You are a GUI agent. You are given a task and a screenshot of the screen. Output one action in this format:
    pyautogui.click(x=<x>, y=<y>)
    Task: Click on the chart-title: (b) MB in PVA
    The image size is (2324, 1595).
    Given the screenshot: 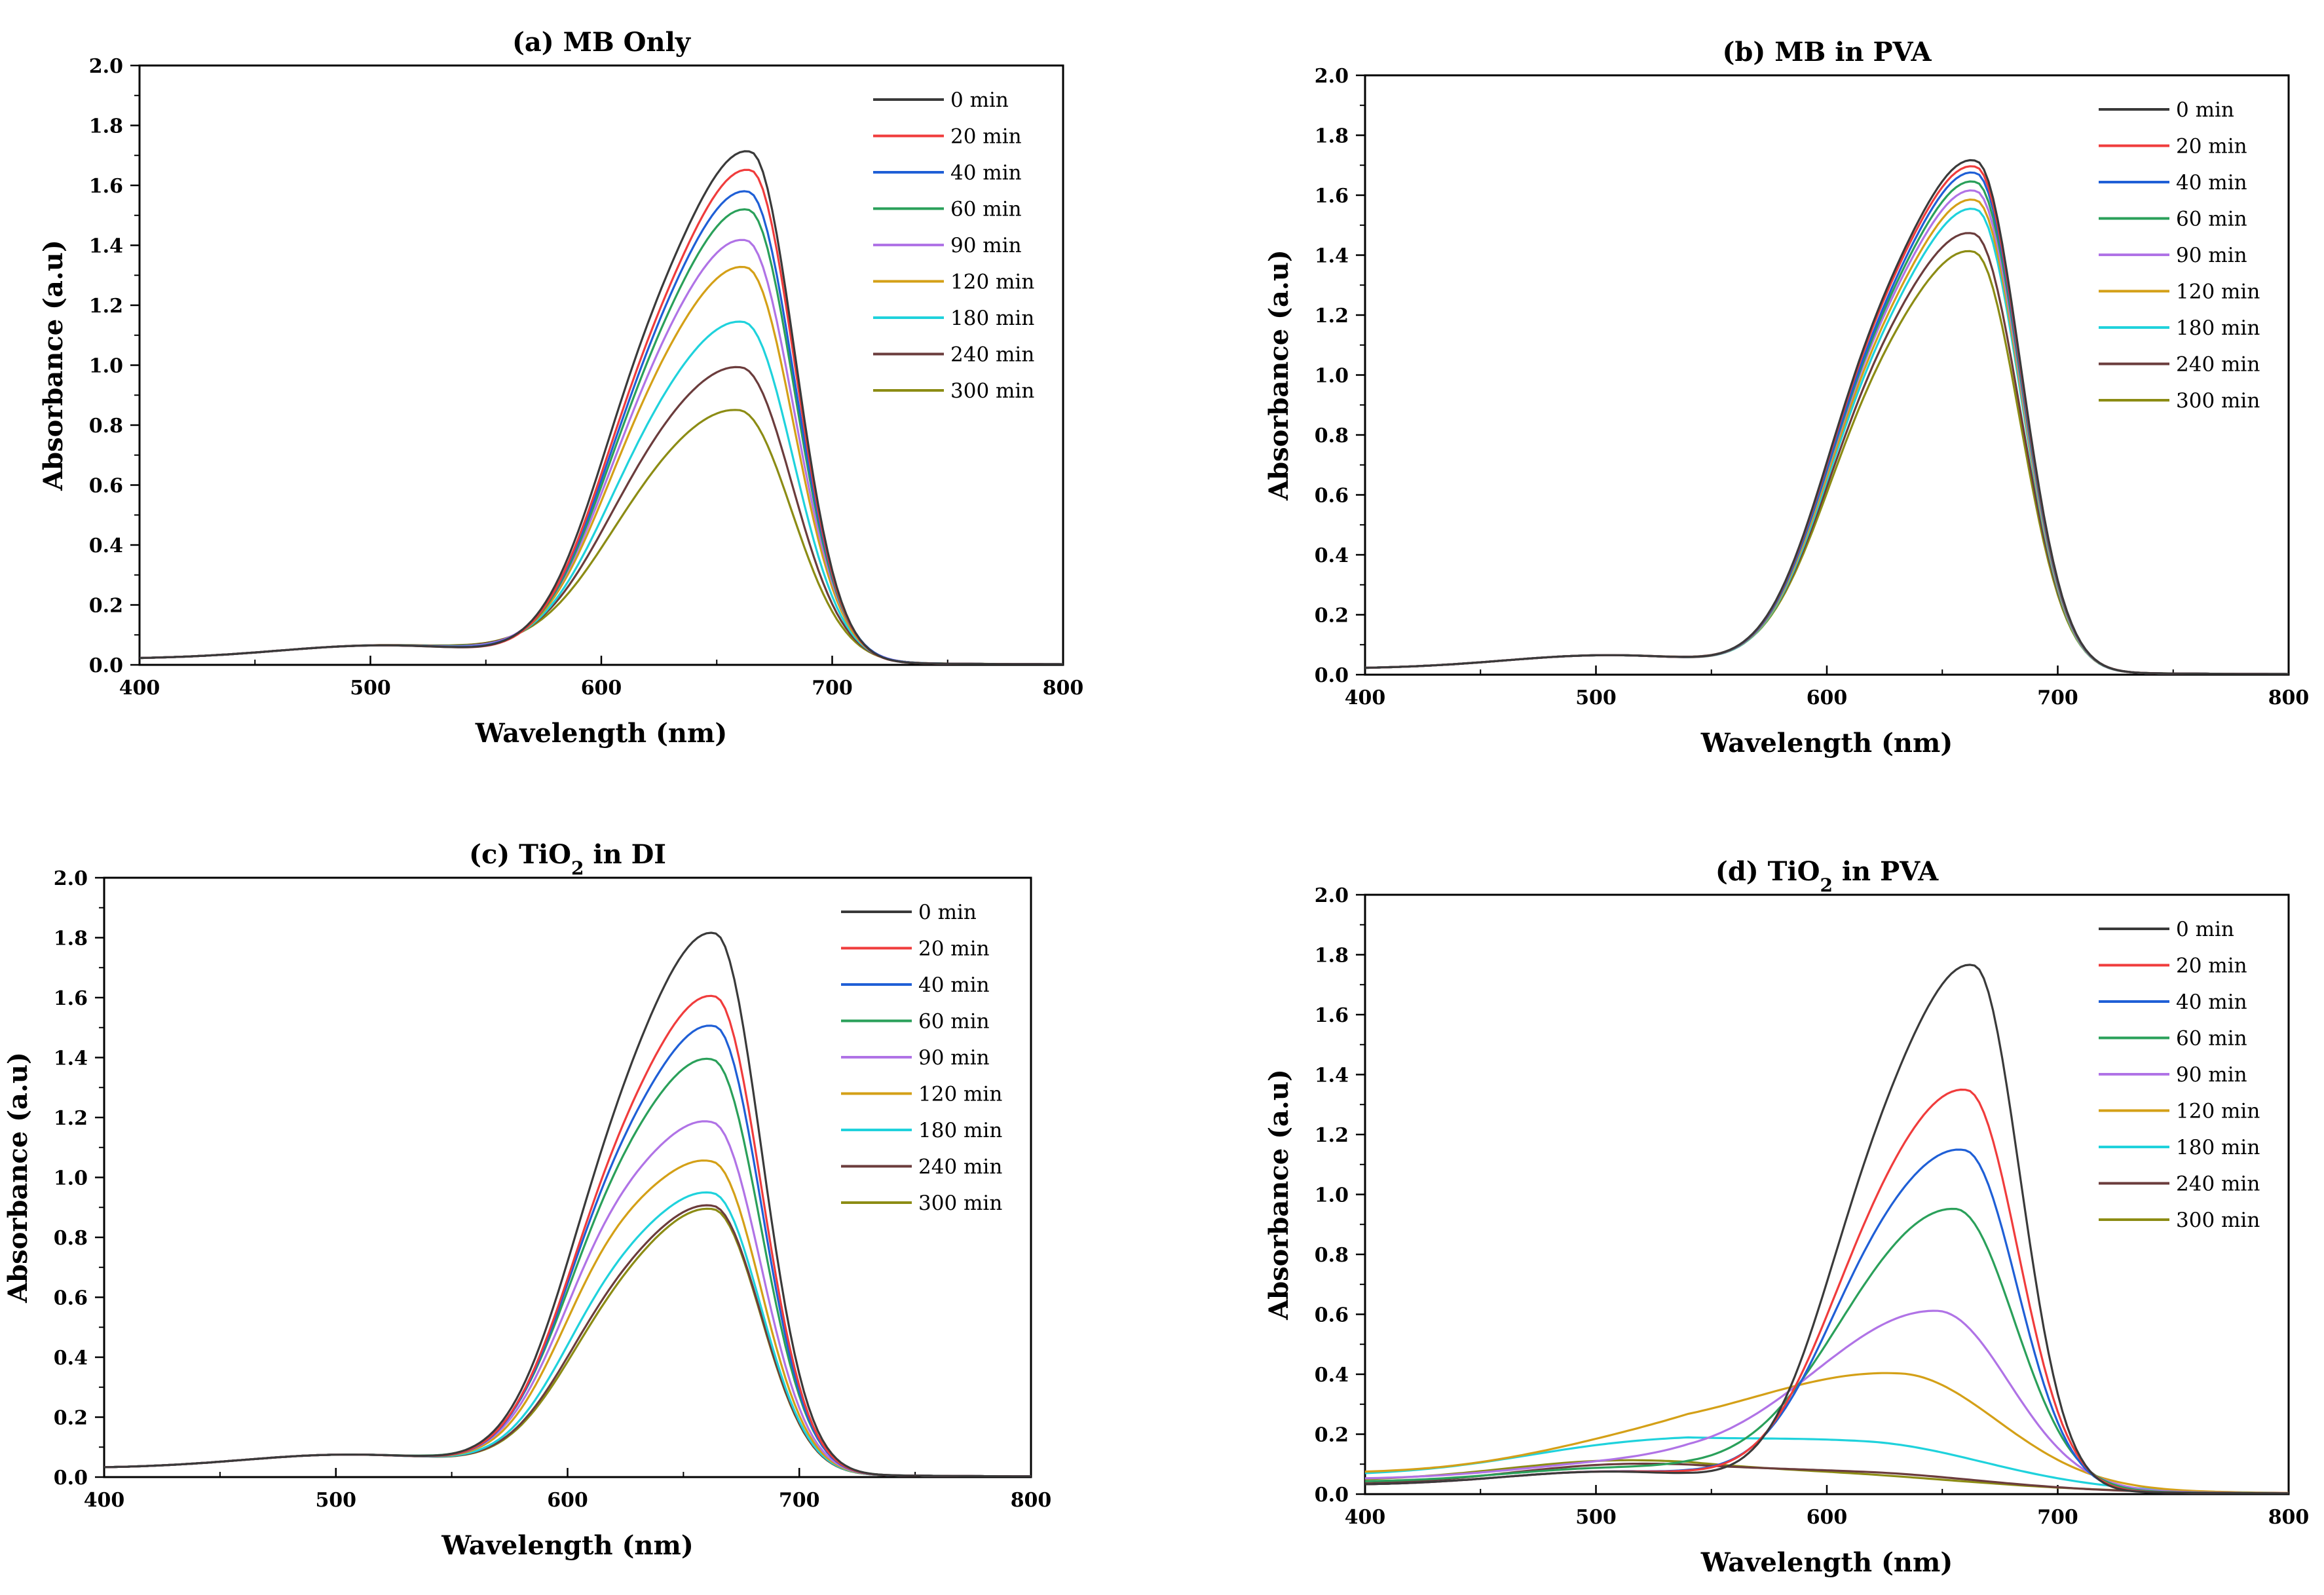 What is the action you would take?
    pyautogui.click(x=1827, y=52)
    